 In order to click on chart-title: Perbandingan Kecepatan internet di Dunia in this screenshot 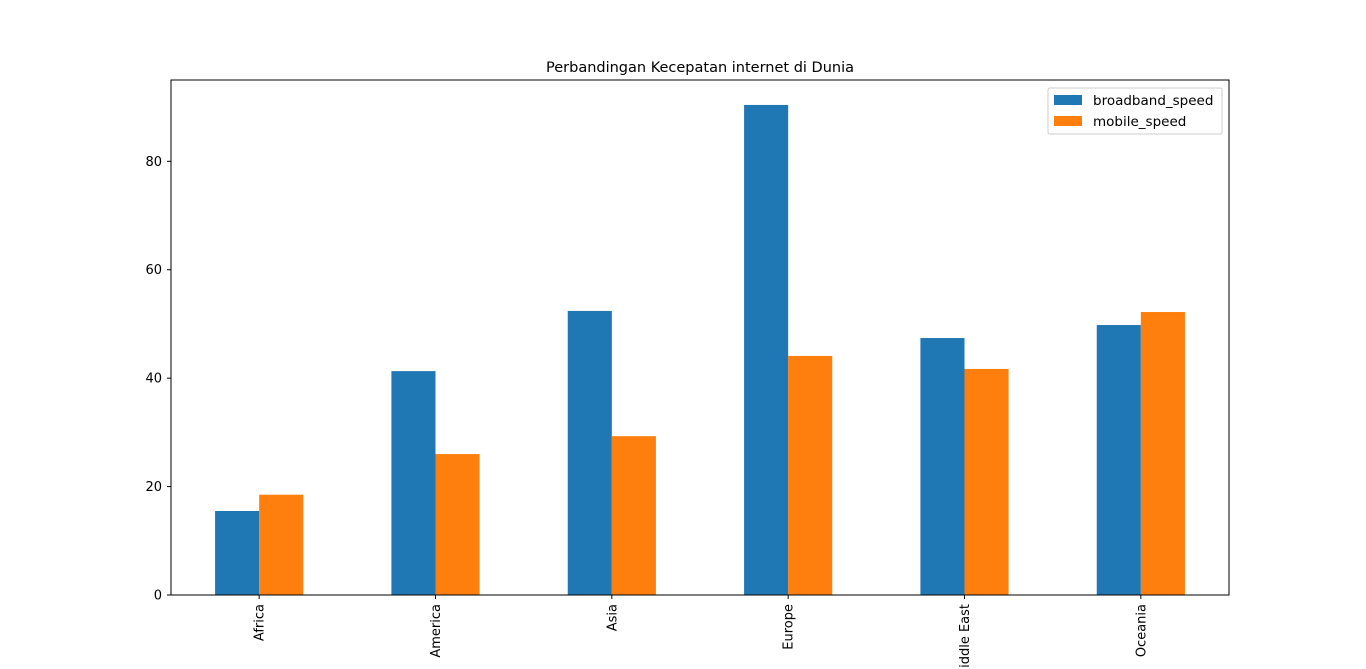, I will do `click(700, 68)`.